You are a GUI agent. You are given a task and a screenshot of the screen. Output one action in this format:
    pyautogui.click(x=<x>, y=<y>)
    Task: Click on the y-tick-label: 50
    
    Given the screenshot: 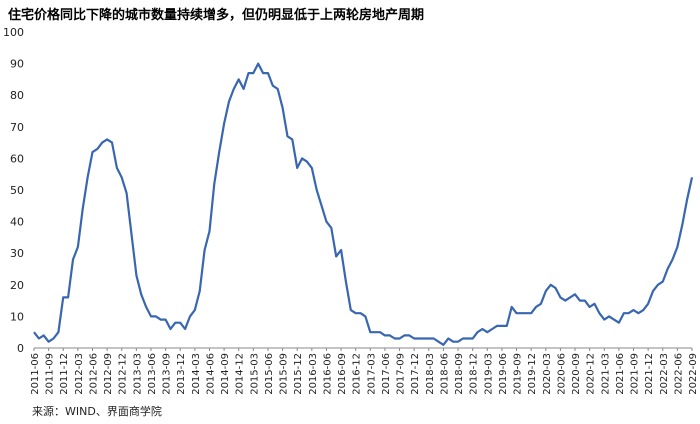 What is the action you would take?
    pyautogui.click(x=17, y=190)
    